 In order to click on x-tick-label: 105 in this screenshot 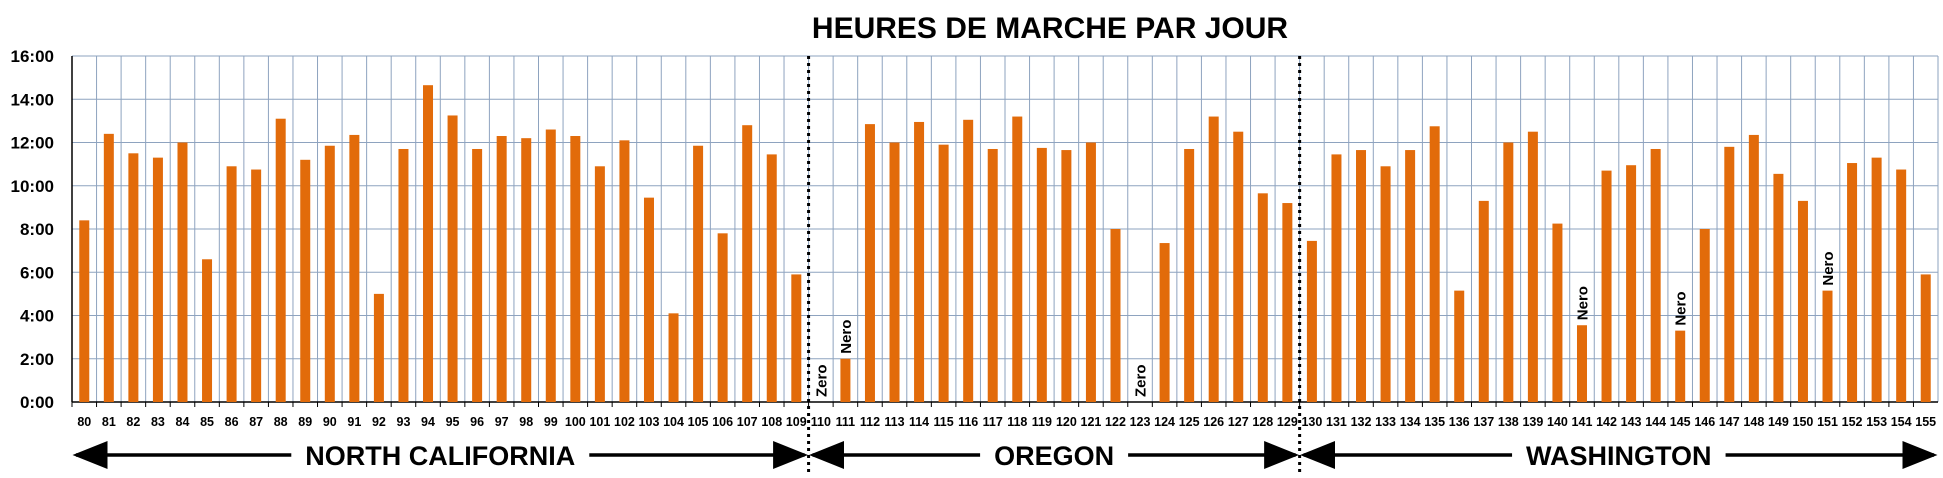, I will do `click(698, 422)`.